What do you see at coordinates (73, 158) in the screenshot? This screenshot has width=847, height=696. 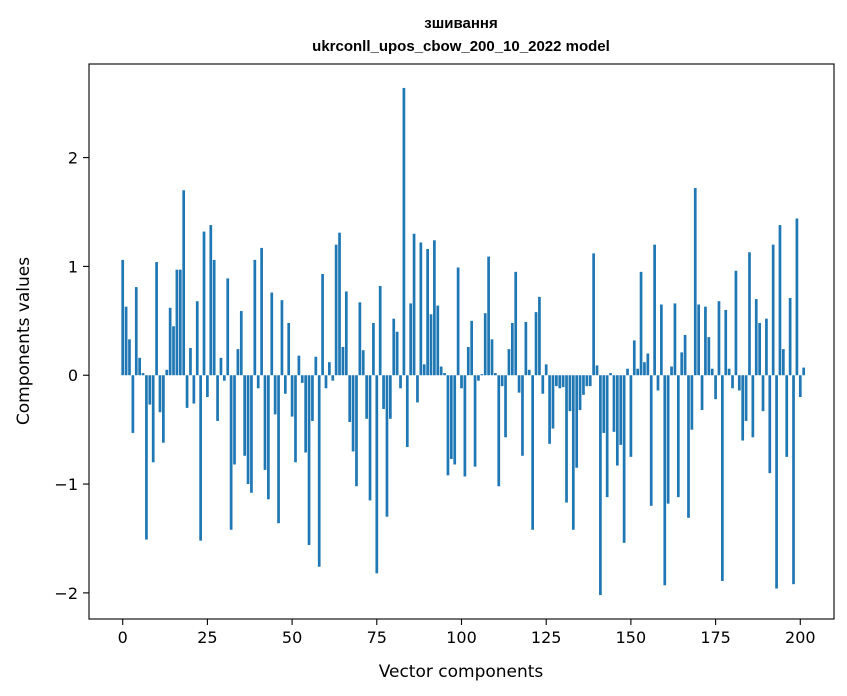 I see `y-tick-label: 2` at bounding box center [73, 158].